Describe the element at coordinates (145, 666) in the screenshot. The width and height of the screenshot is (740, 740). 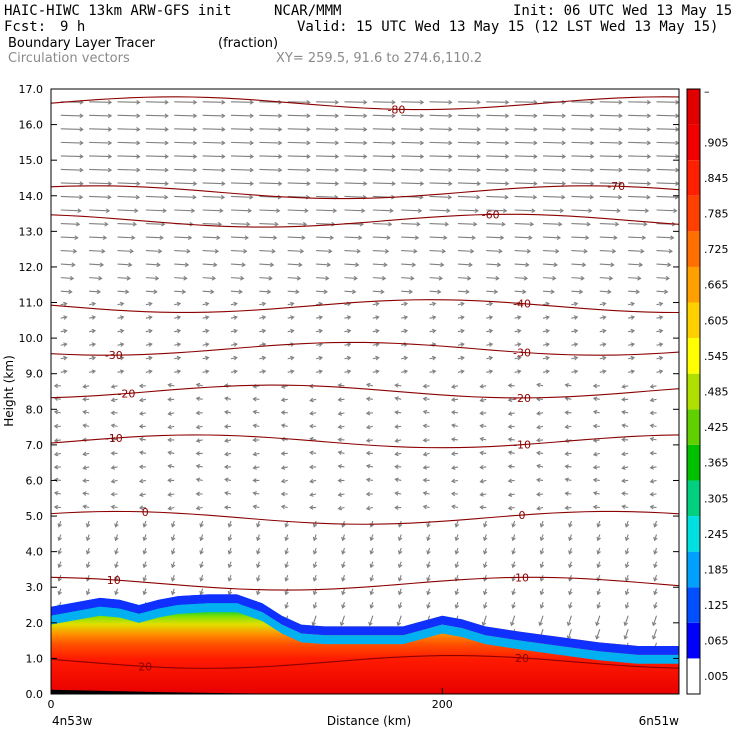
I see `contour-label: 20` at that location.